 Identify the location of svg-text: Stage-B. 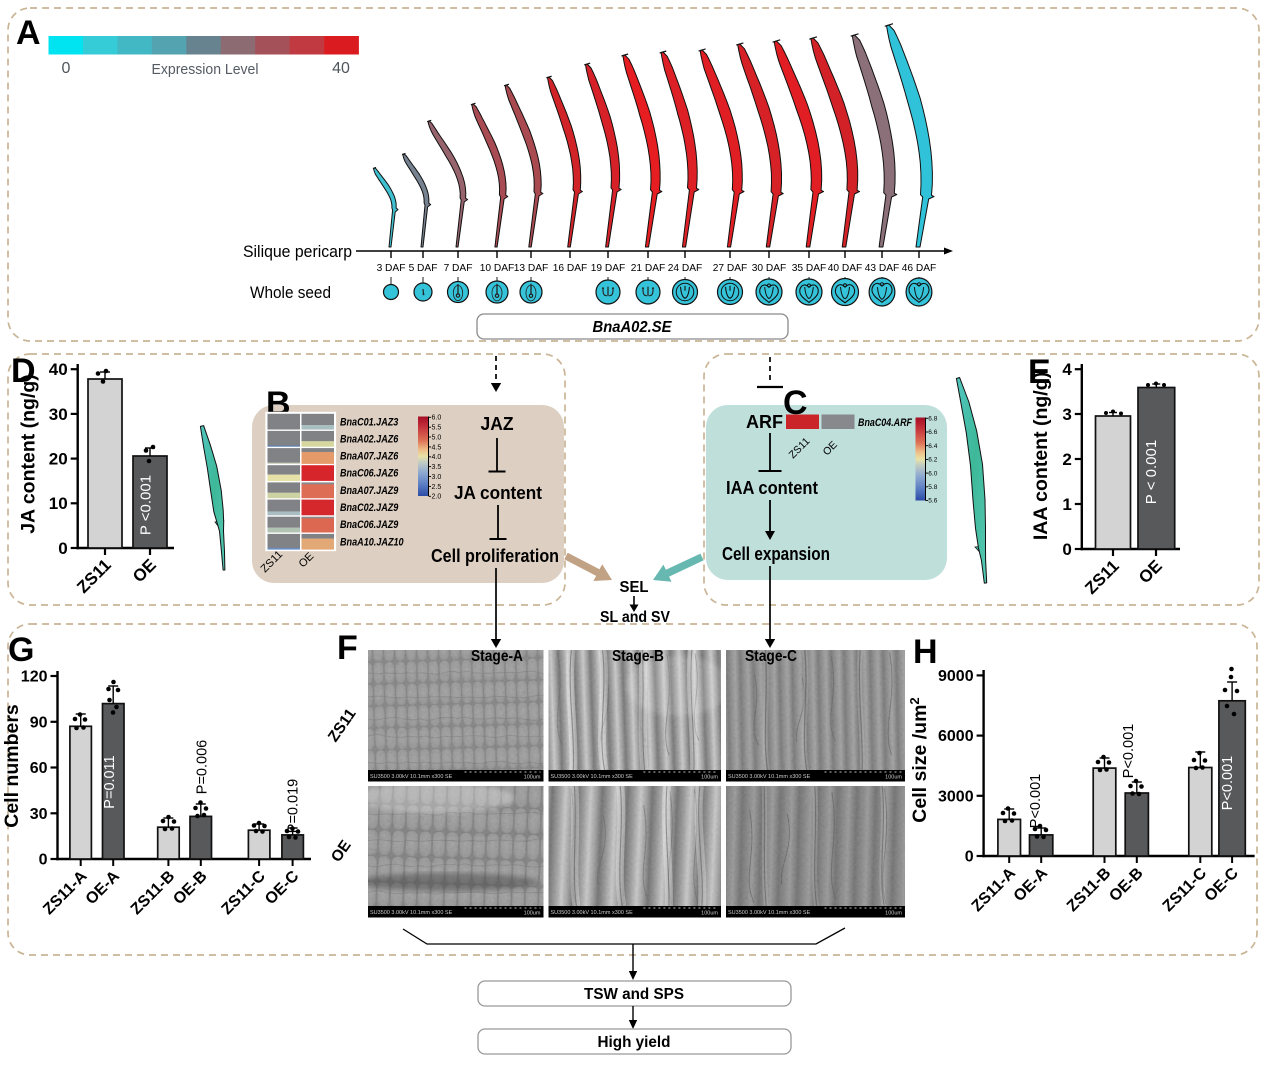
(638, 656).